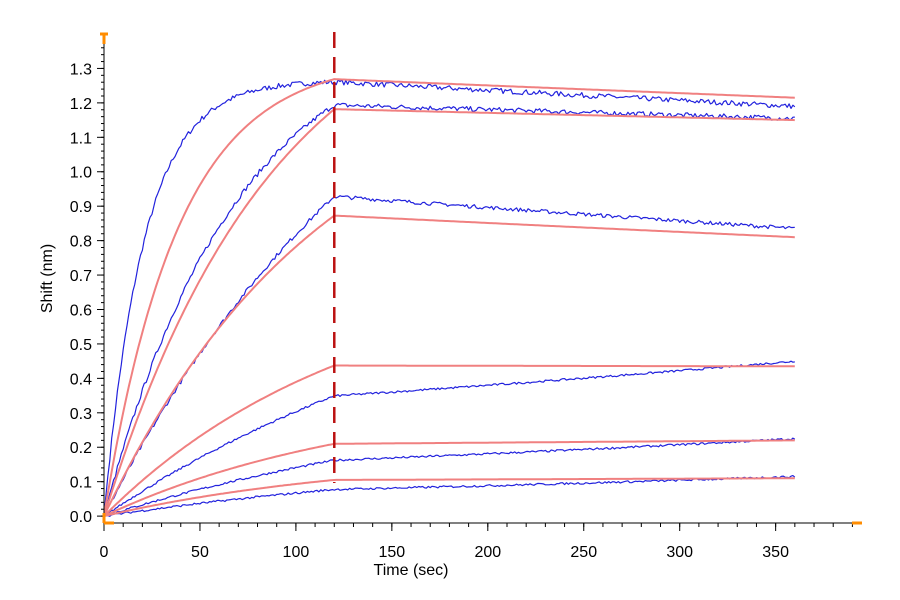 The height and width of the screenshot is (600, 900). What do you see at coordinates (81, 276) in the screenshot?
I see `y-tick-label: 0.7` at bounding box center [81, 276].